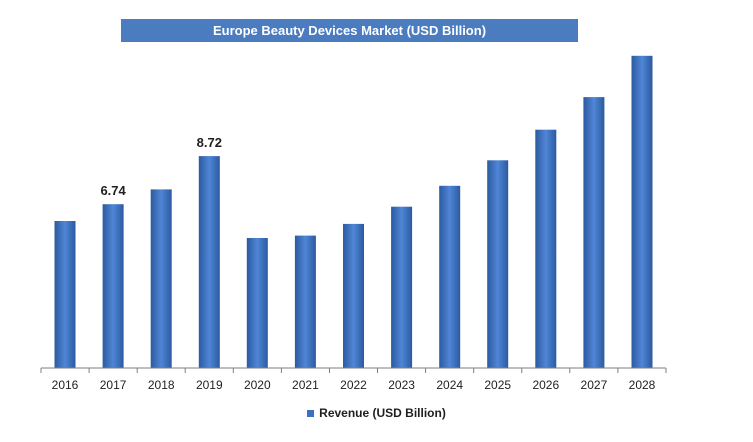 The width and height of the screenshot is (753, 442). What do you see at coordinates (382, 413) in the screenshot?
I see `legend-label: Revenue (USD Billion)` at bounding box center [382, 413].